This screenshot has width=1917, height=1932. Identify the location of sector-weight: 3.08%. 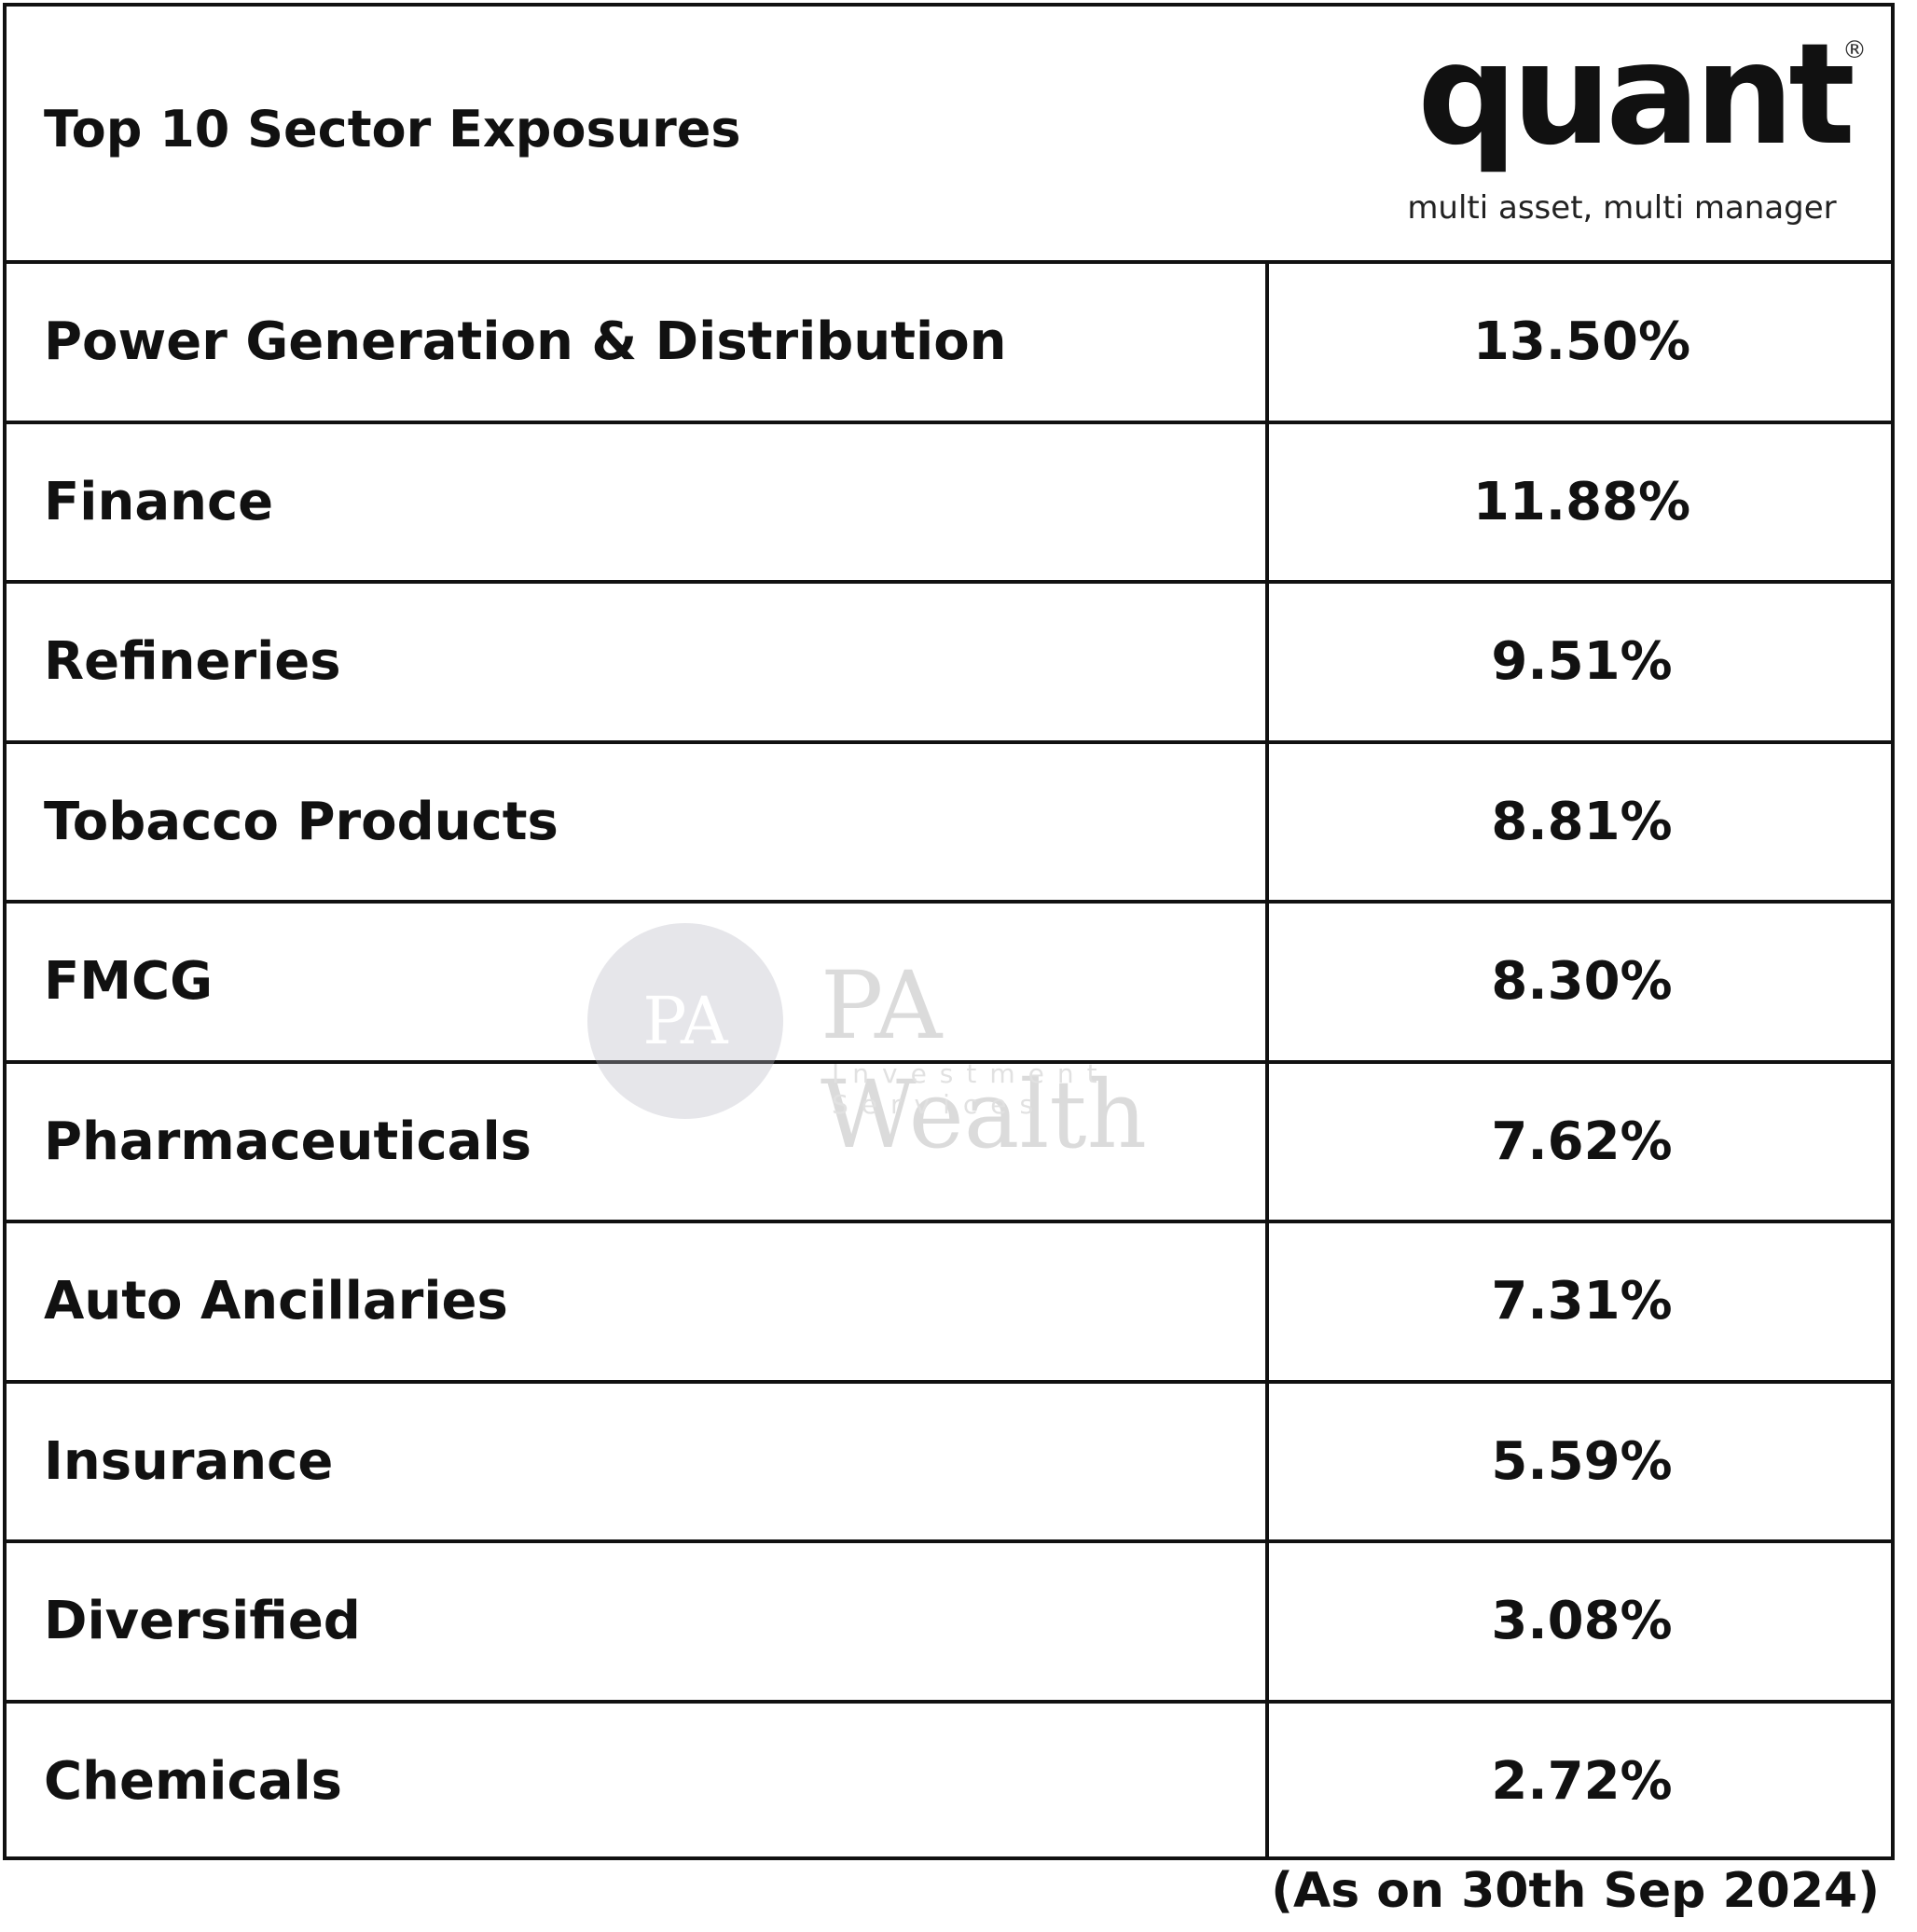
(1580, 1622).